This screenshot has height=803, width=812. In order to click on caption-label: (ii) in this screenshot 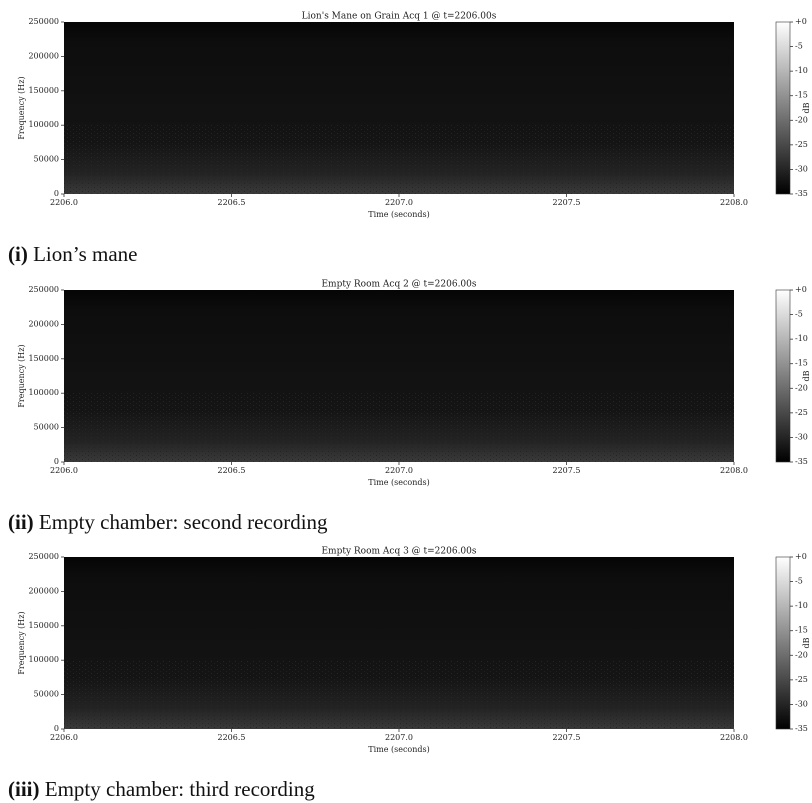, I will do `click(21, 522)`.